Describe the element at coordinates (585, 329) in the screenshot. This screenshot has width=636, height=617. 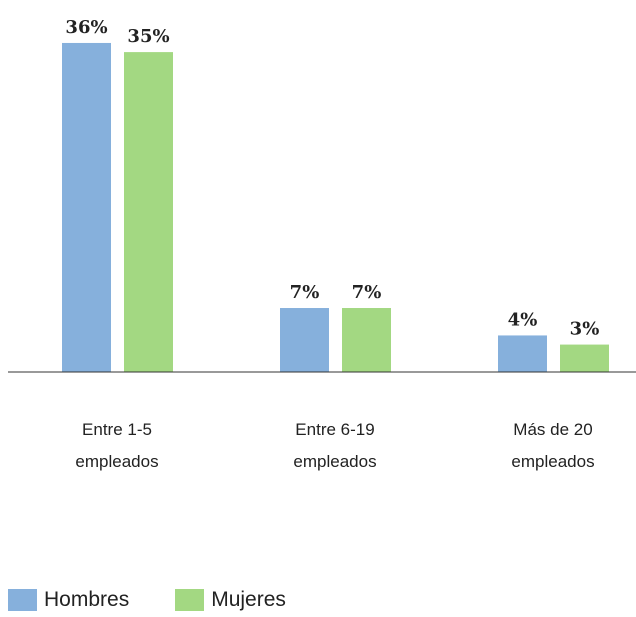
I see `data-label: 3%` at that location.